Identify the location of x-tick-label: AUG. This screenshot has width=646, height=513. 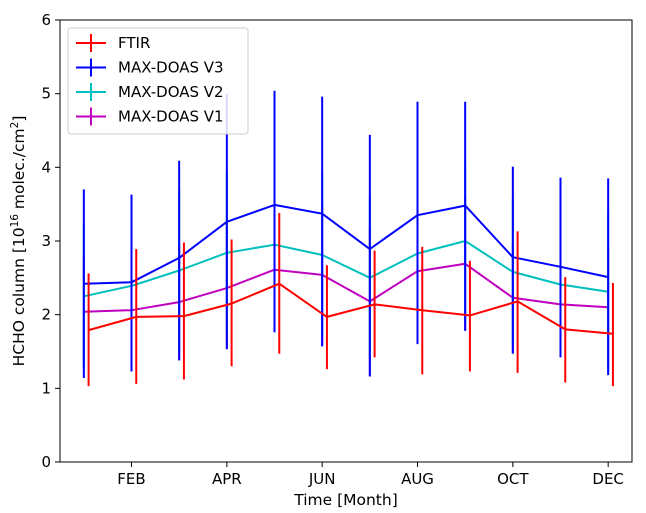
(417, 479).